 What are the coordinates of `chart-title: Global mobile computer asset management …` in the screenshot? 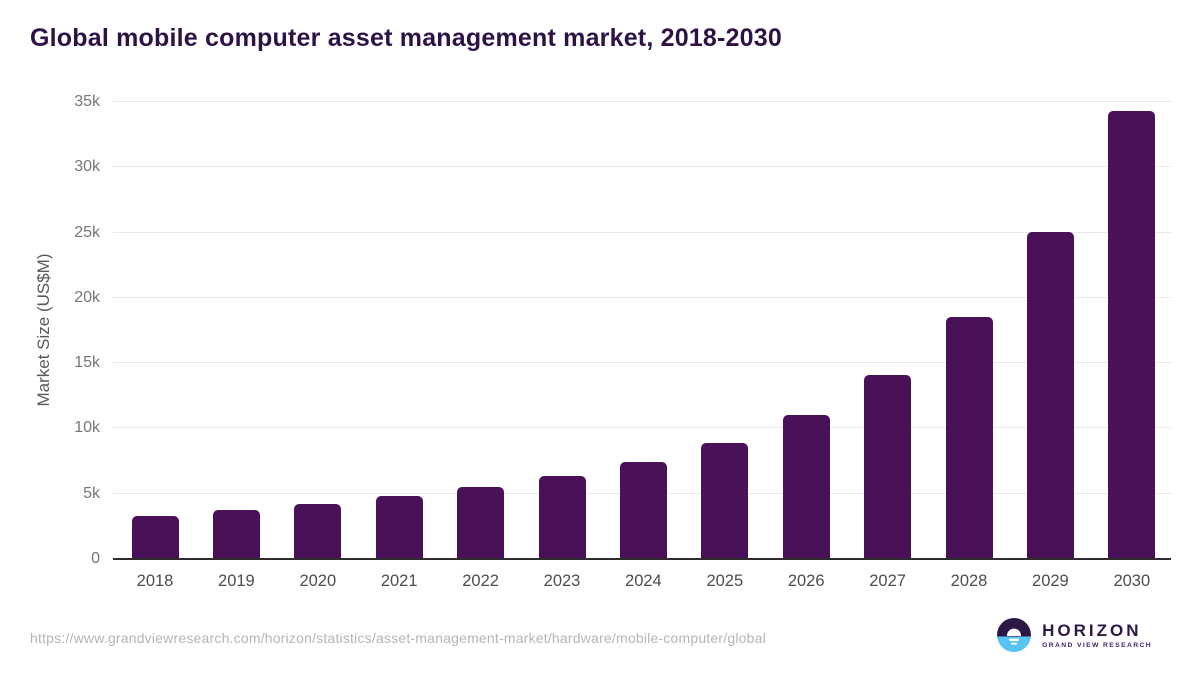 It's located at (406, 38).